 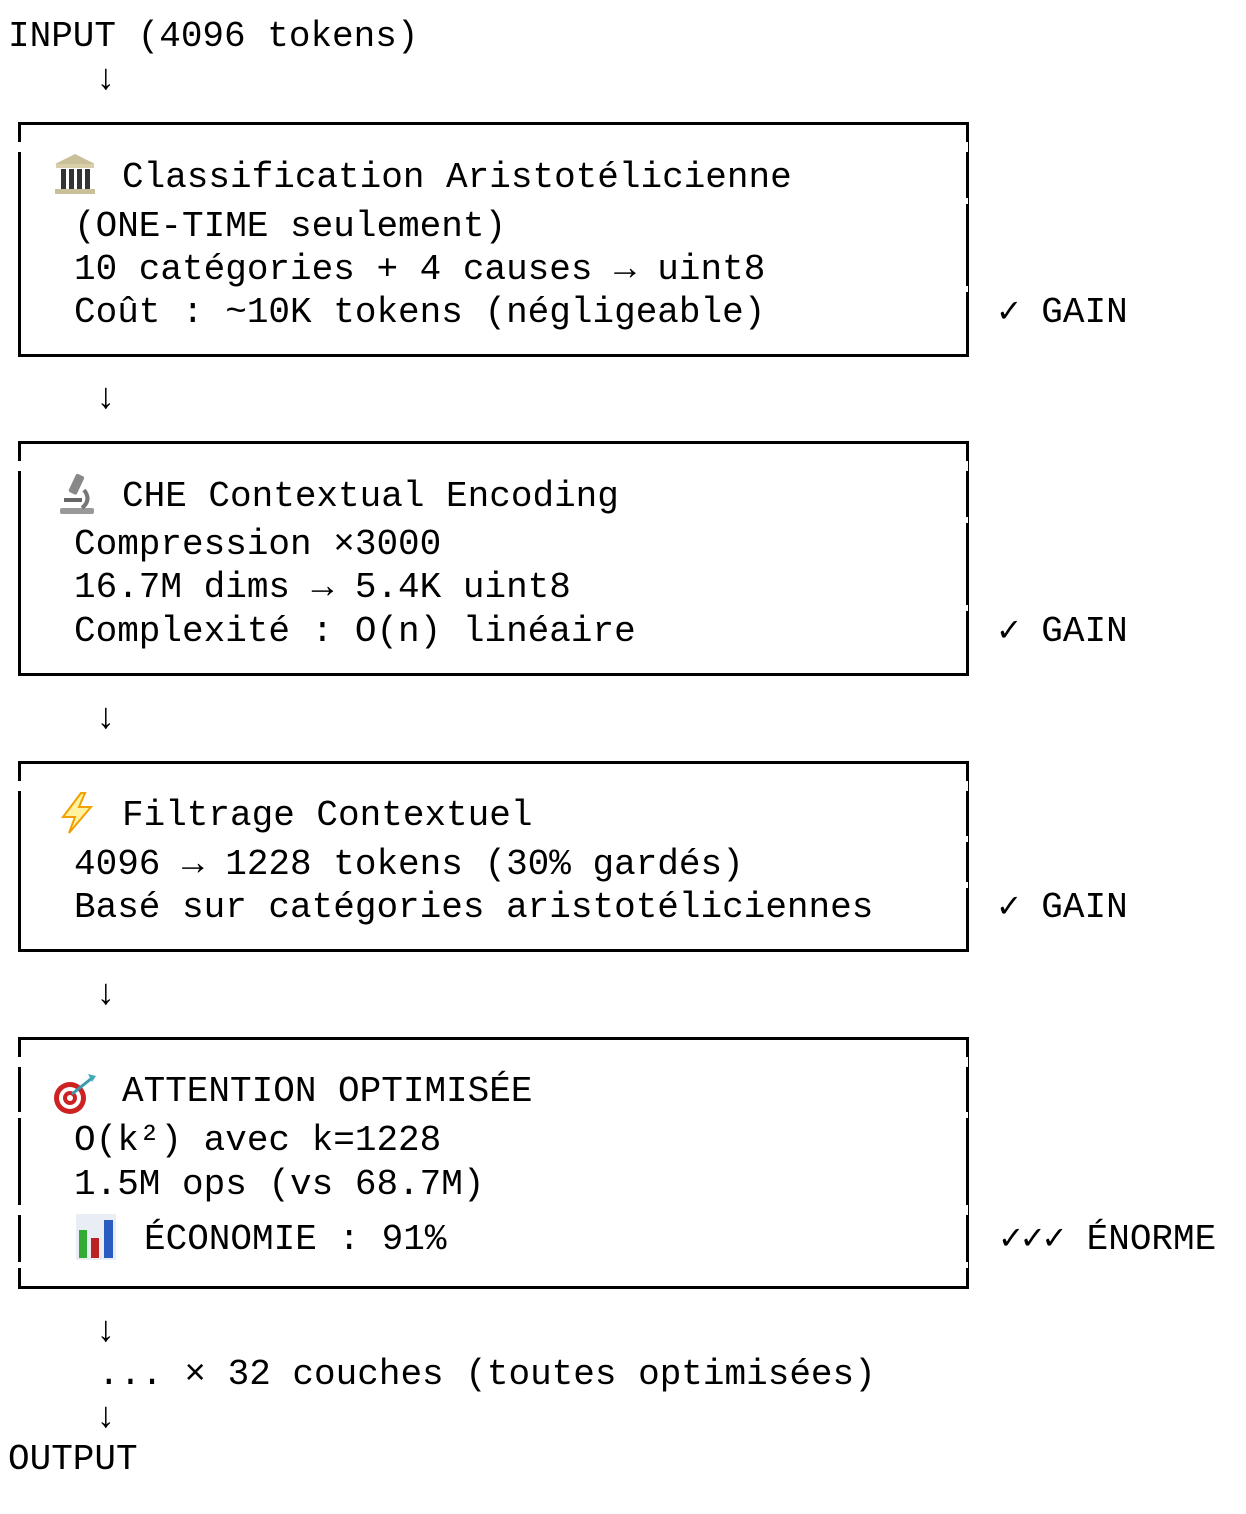 What do you see at coordinates (409, 864) in the screenshot?
I see `stage-line: 4096 → 1228 tokens (30% gardés)` at bounding box center [409, 864].